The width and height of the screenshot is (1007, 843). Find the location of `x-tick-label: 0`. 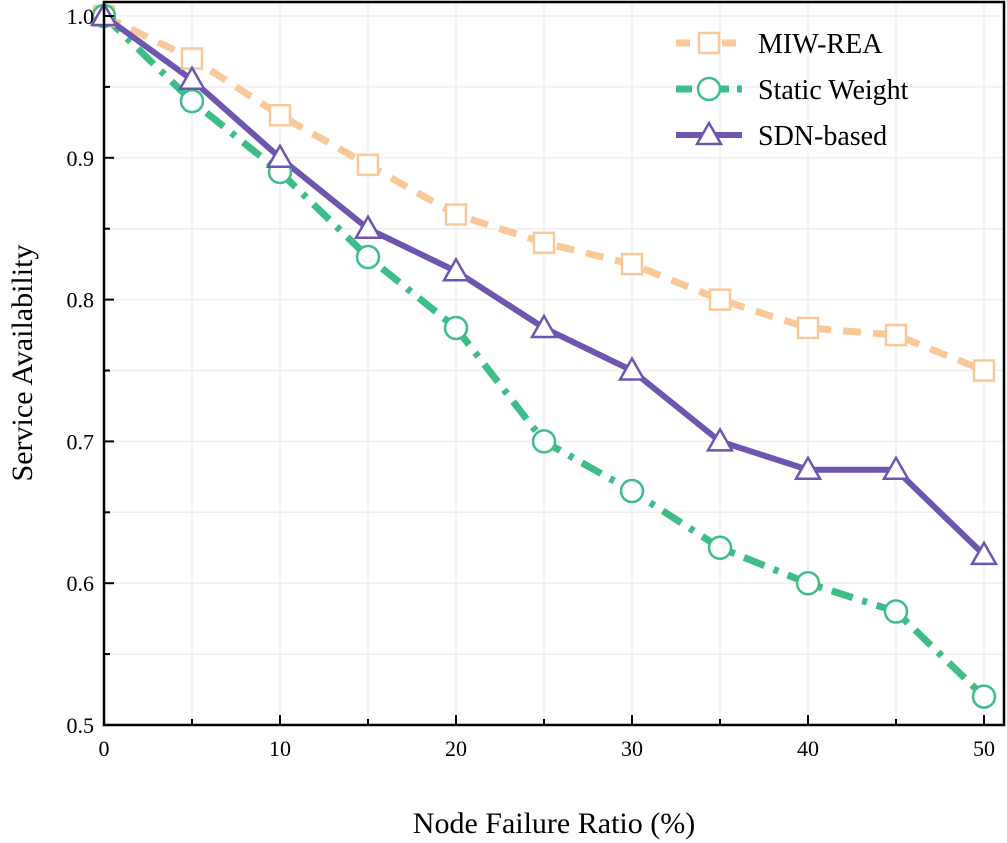

x-tick-label: 0 is located at coordinates (104, 748).